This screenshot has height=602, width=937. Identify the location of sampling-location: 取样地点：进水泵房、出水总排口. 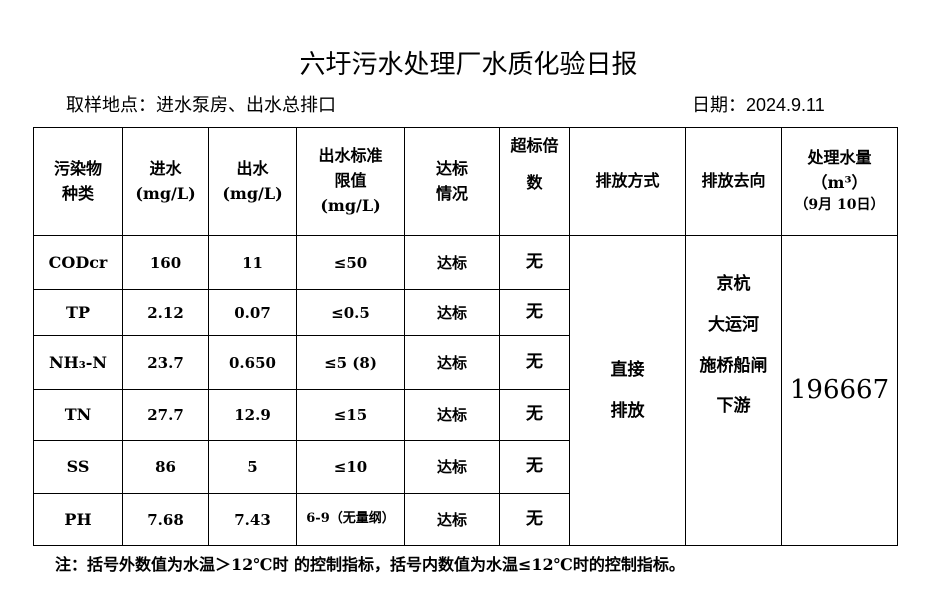
(201, 105).